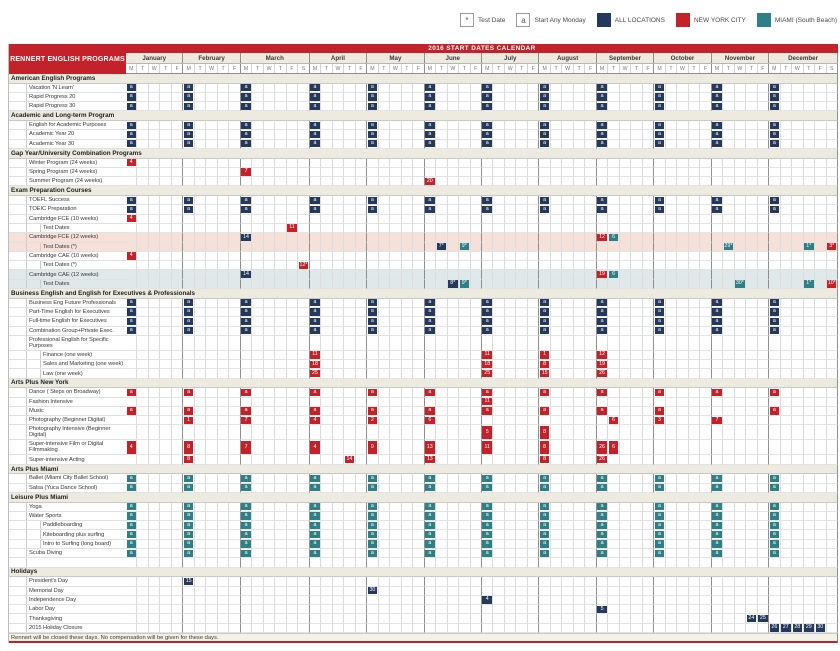 Image resolution: width=840 pixels, height=651 pixels. What do you see at coordinates (423, 610) in the screenshot?
I see `program-row: Labor Day 5` at bounding box center [423, 610].